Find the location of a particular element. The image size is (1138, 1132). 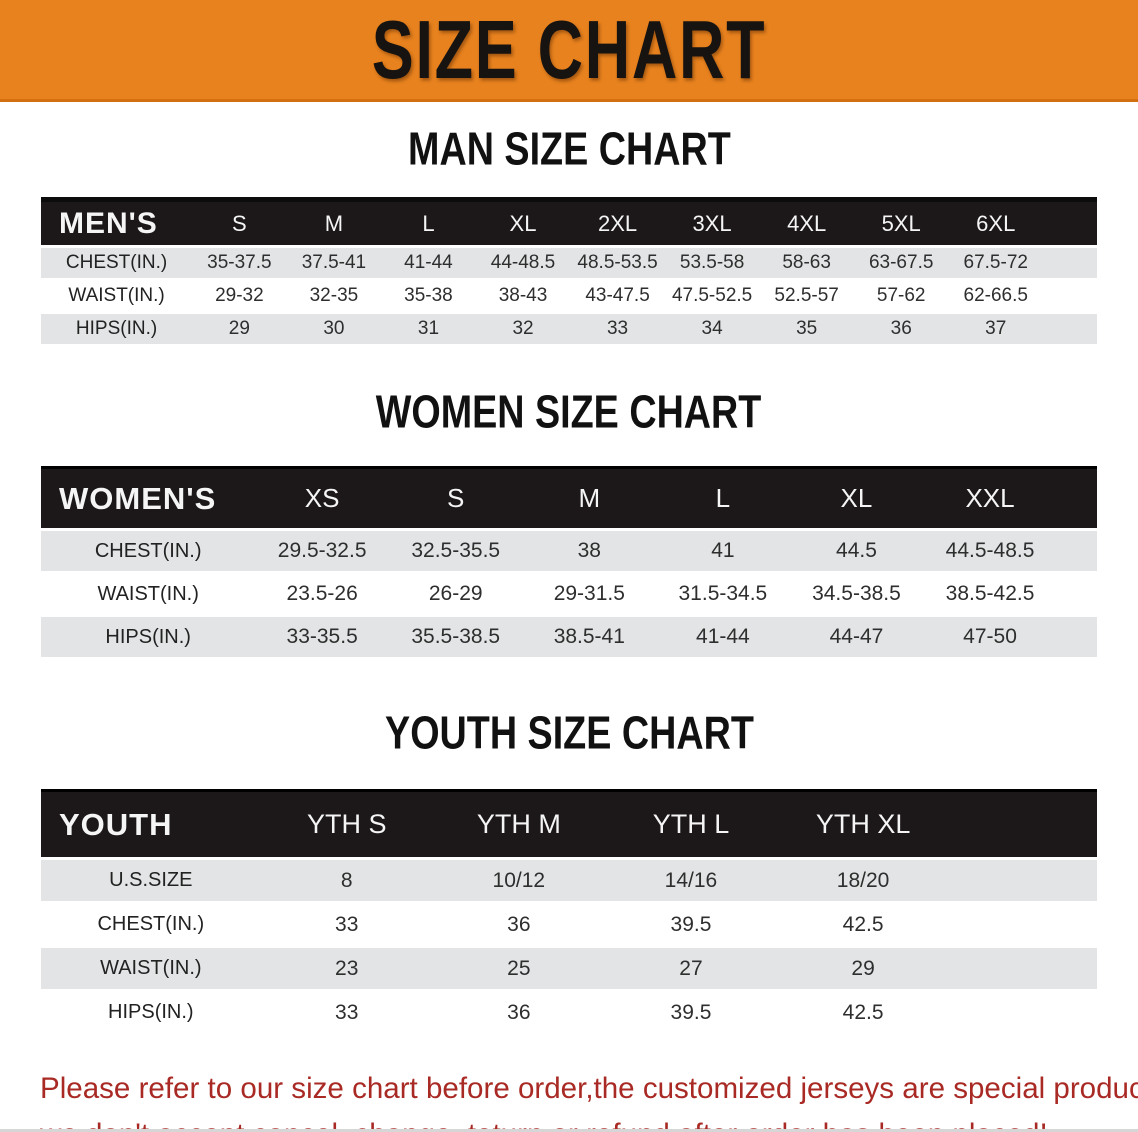

size-column-header: XL is located at coordinates (856, 498).